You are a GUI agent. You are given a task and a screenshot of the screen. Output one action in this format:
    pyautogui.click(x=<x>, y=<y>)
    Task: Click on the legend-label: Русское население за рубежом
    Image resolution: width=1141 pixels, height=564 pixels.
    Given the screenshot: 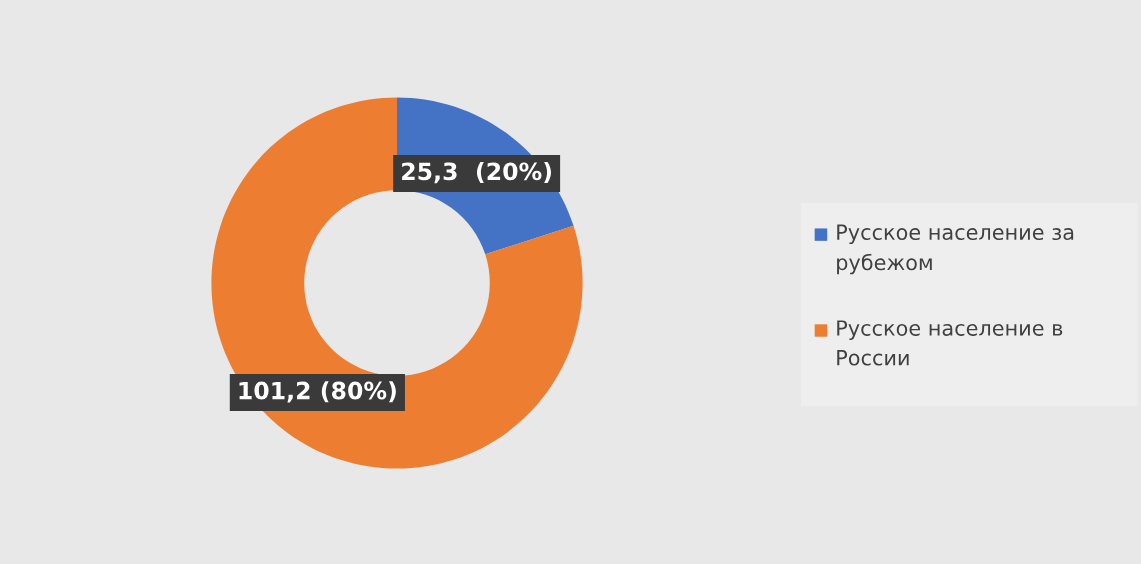 What is the action you would take?
    pyautogui.click(x=955, y=249)
    